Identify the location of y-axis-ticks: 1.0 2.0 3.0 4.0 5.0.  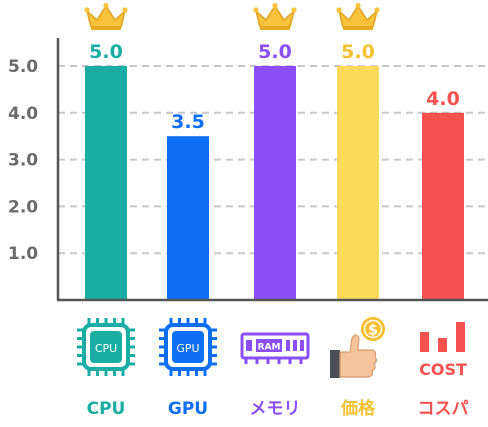
(23, 160).